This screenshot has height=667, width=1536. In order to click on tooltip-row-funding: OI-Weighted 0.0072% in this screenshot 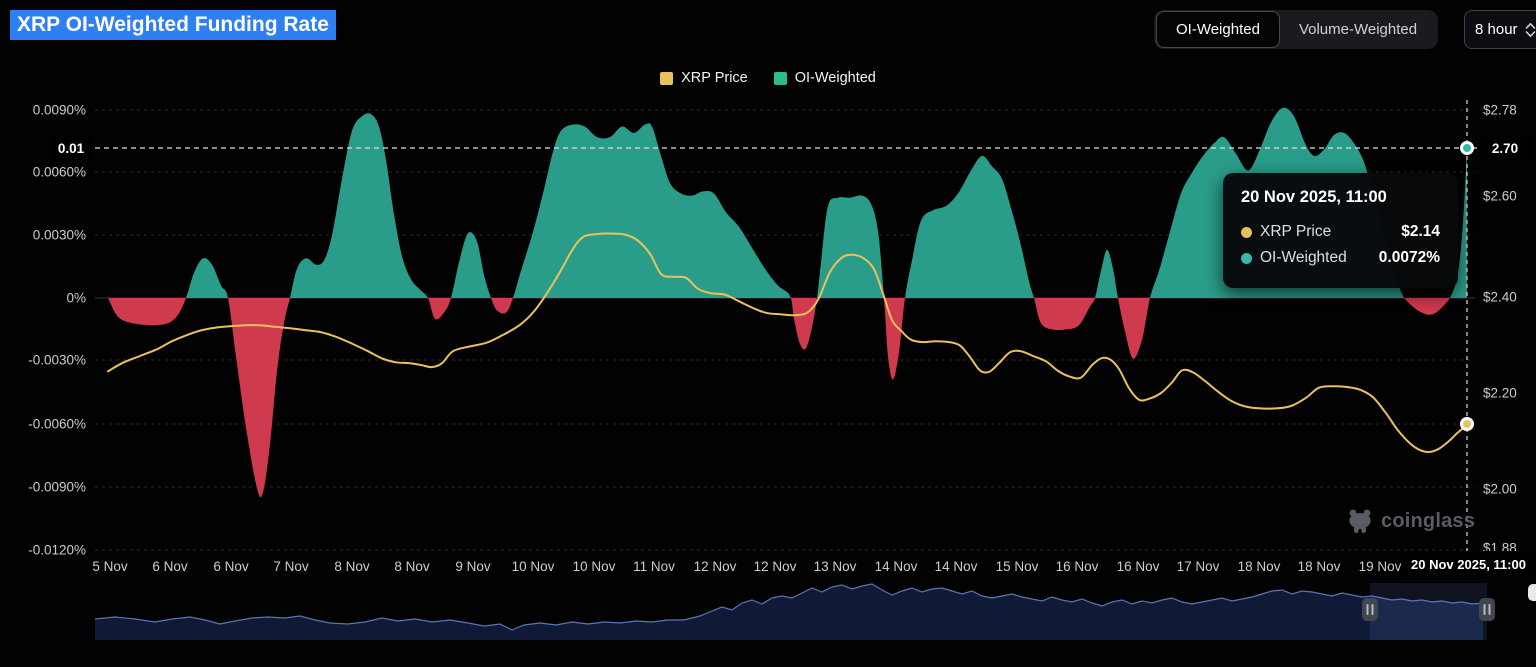, I will do `click(1340, 258)`.